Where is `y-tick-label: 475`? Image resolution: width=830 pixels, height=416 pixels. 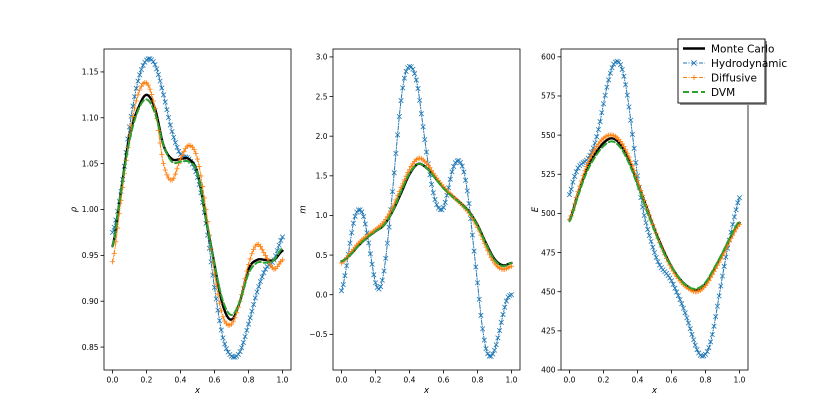 y-tick-label: 475 is located at coordinates (548, 252).